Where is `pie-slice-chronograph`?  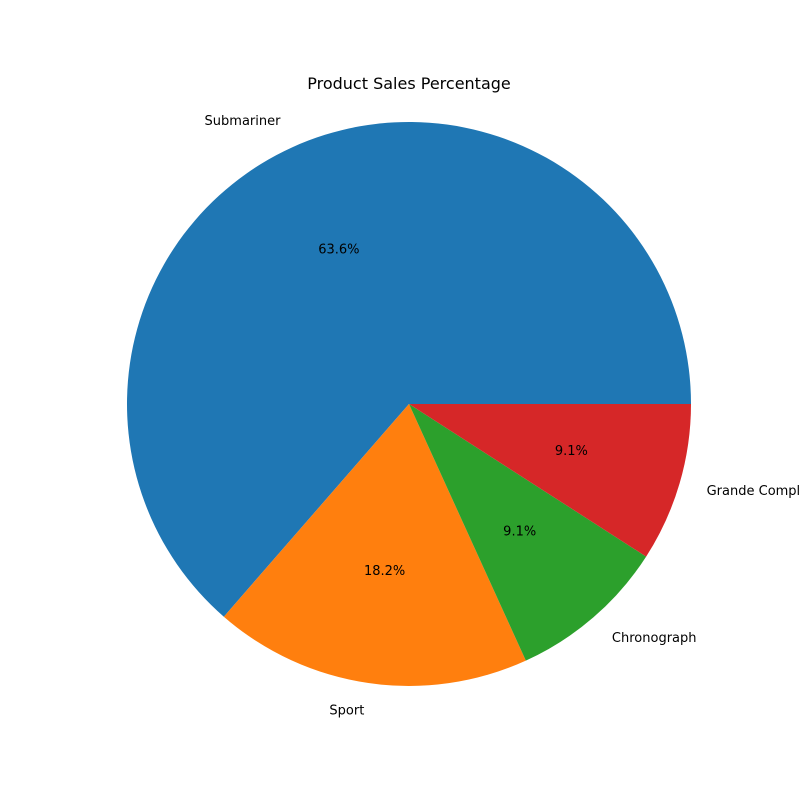 pie-slice-chronograph is located at coordinates (528, 532).